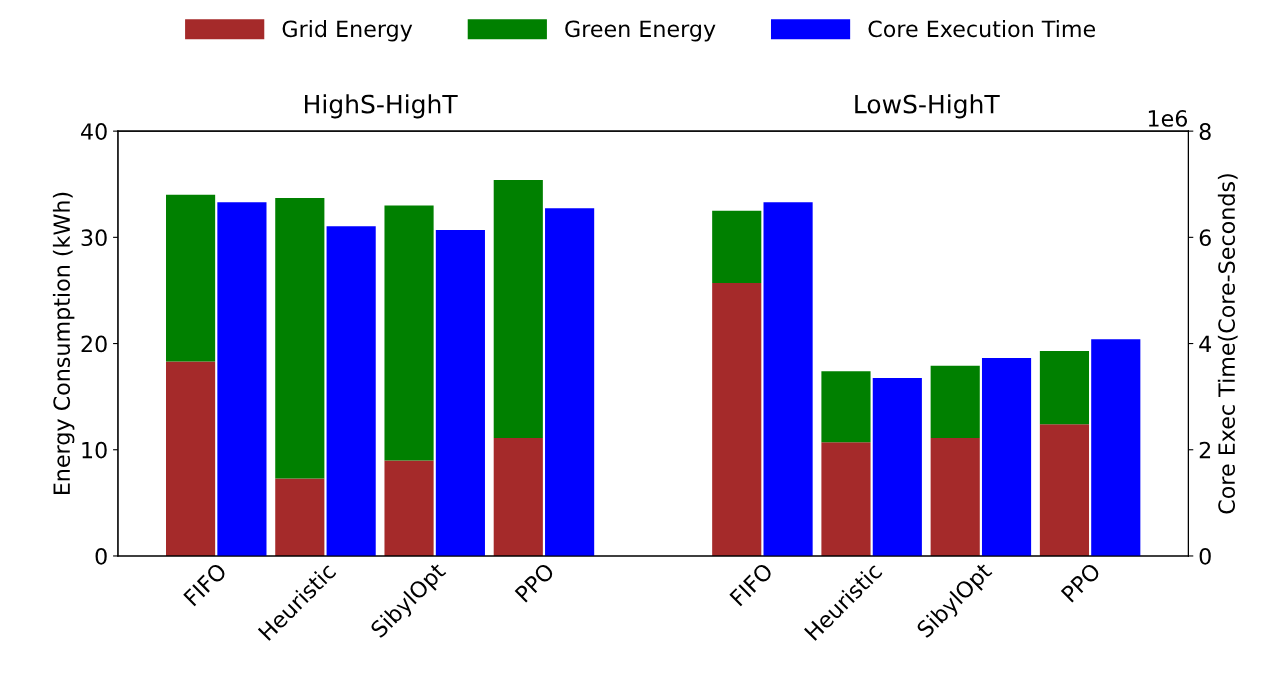 This screenshot has height=683, width=1282. I want to click on text: 1e6, so click(1168, 118).